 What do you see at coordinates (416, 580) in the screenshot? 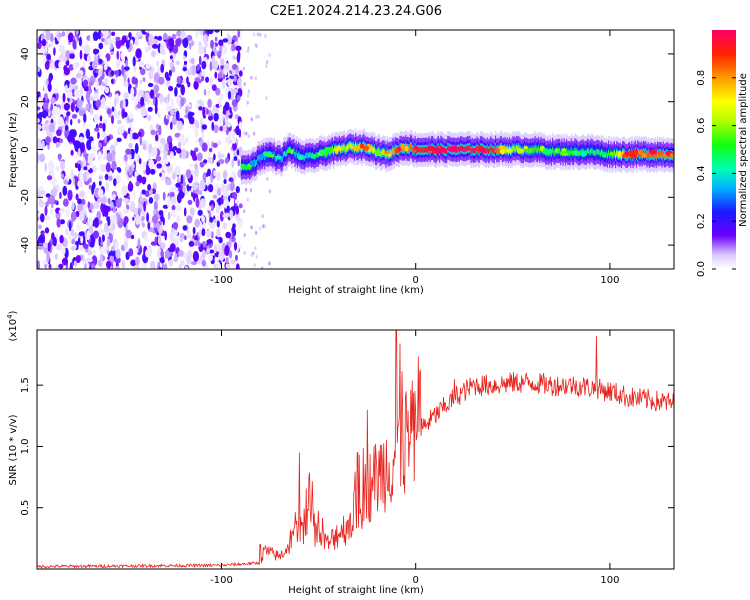
I see `x-tick-label: 0` at bounding box center [416, 580].